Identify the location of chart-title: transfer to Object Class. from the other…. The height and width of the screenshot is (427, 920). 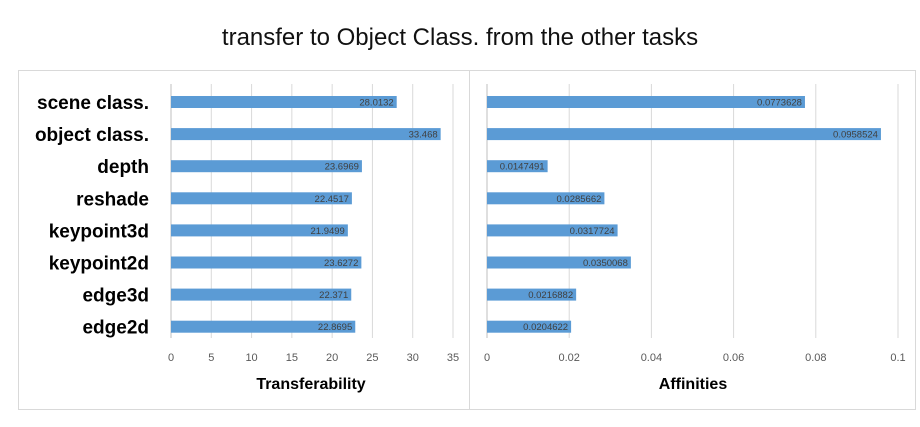
(460, 37).